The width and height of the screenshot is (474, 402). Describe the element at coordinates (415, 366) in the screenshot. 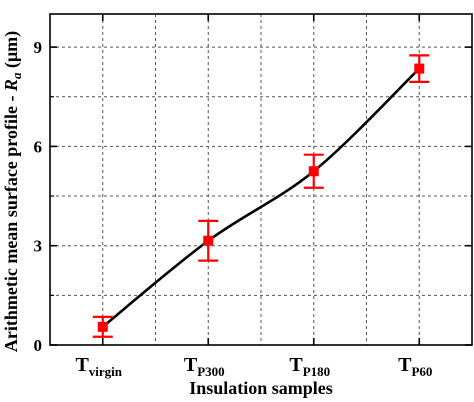

I see `x-tick-label: TP60` at that location.